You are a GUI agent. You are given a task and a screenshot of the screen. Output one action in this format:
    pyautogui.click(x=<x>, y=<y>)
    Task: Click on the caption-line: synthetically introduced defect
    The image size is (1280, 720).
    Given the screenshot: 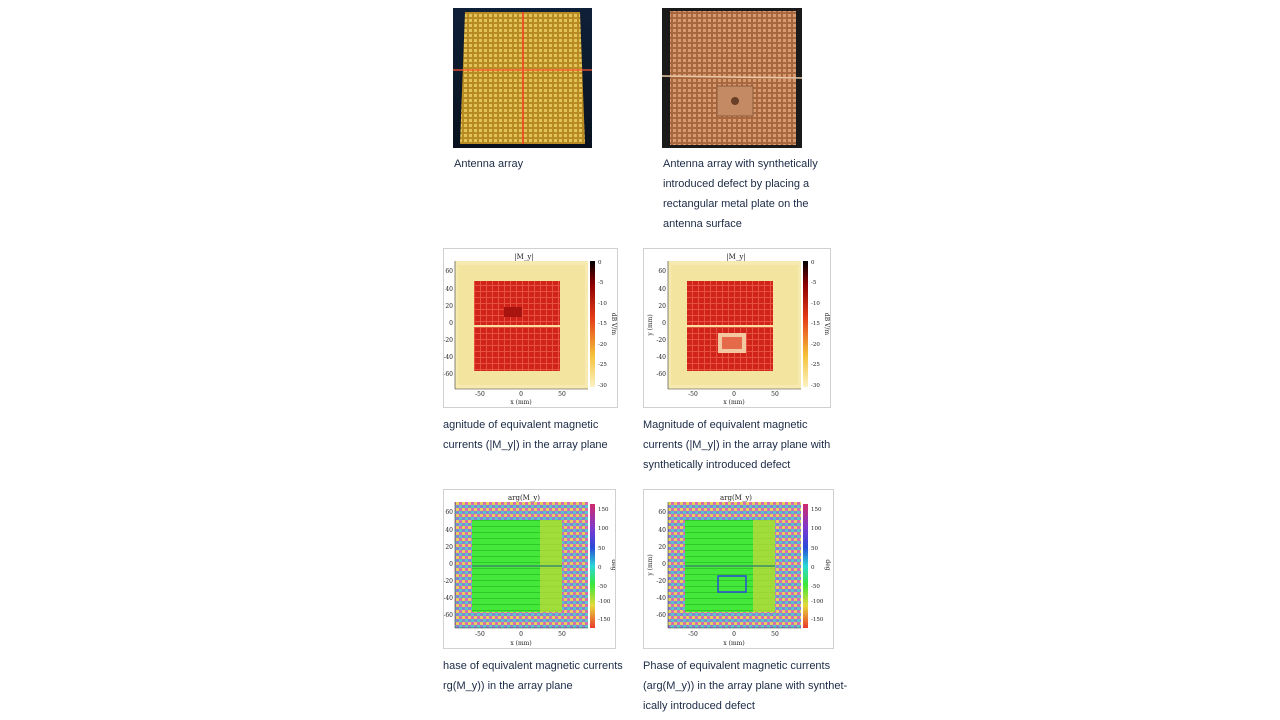 What is the action you would take?
    pyautogui.click(x=717, y=465)
    